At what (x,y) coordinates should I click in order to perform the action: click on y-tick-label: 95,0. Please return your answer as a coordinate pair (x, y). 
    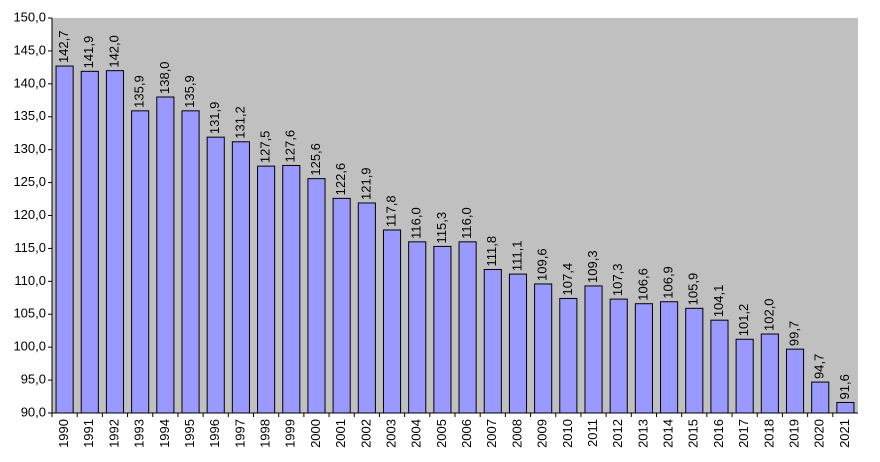
    Looking at the image, I should click on (33, 379).